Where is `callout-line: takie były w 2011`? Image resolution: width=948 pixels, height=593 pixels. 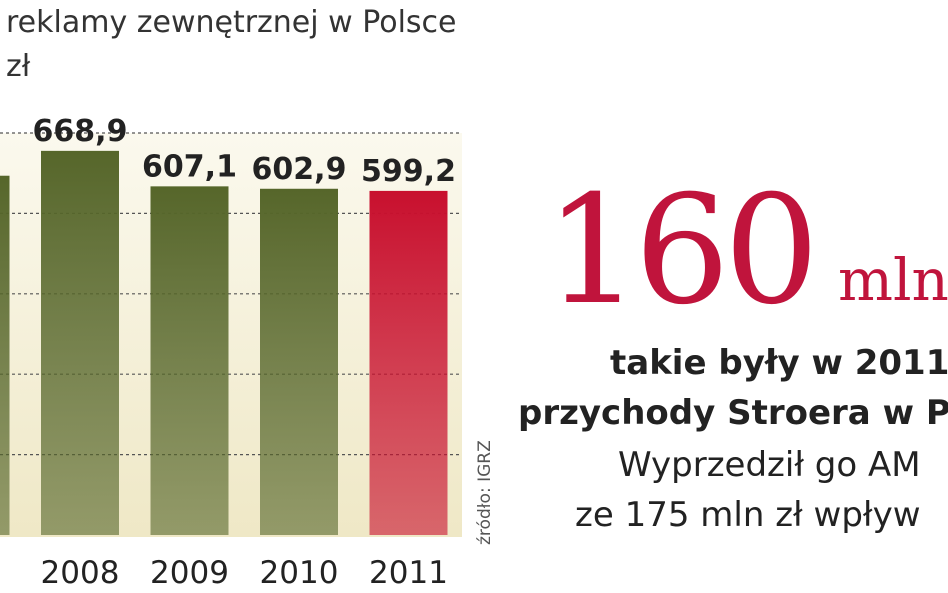 callout-line: takie były w 2011 is located at coordinates (779, 363).